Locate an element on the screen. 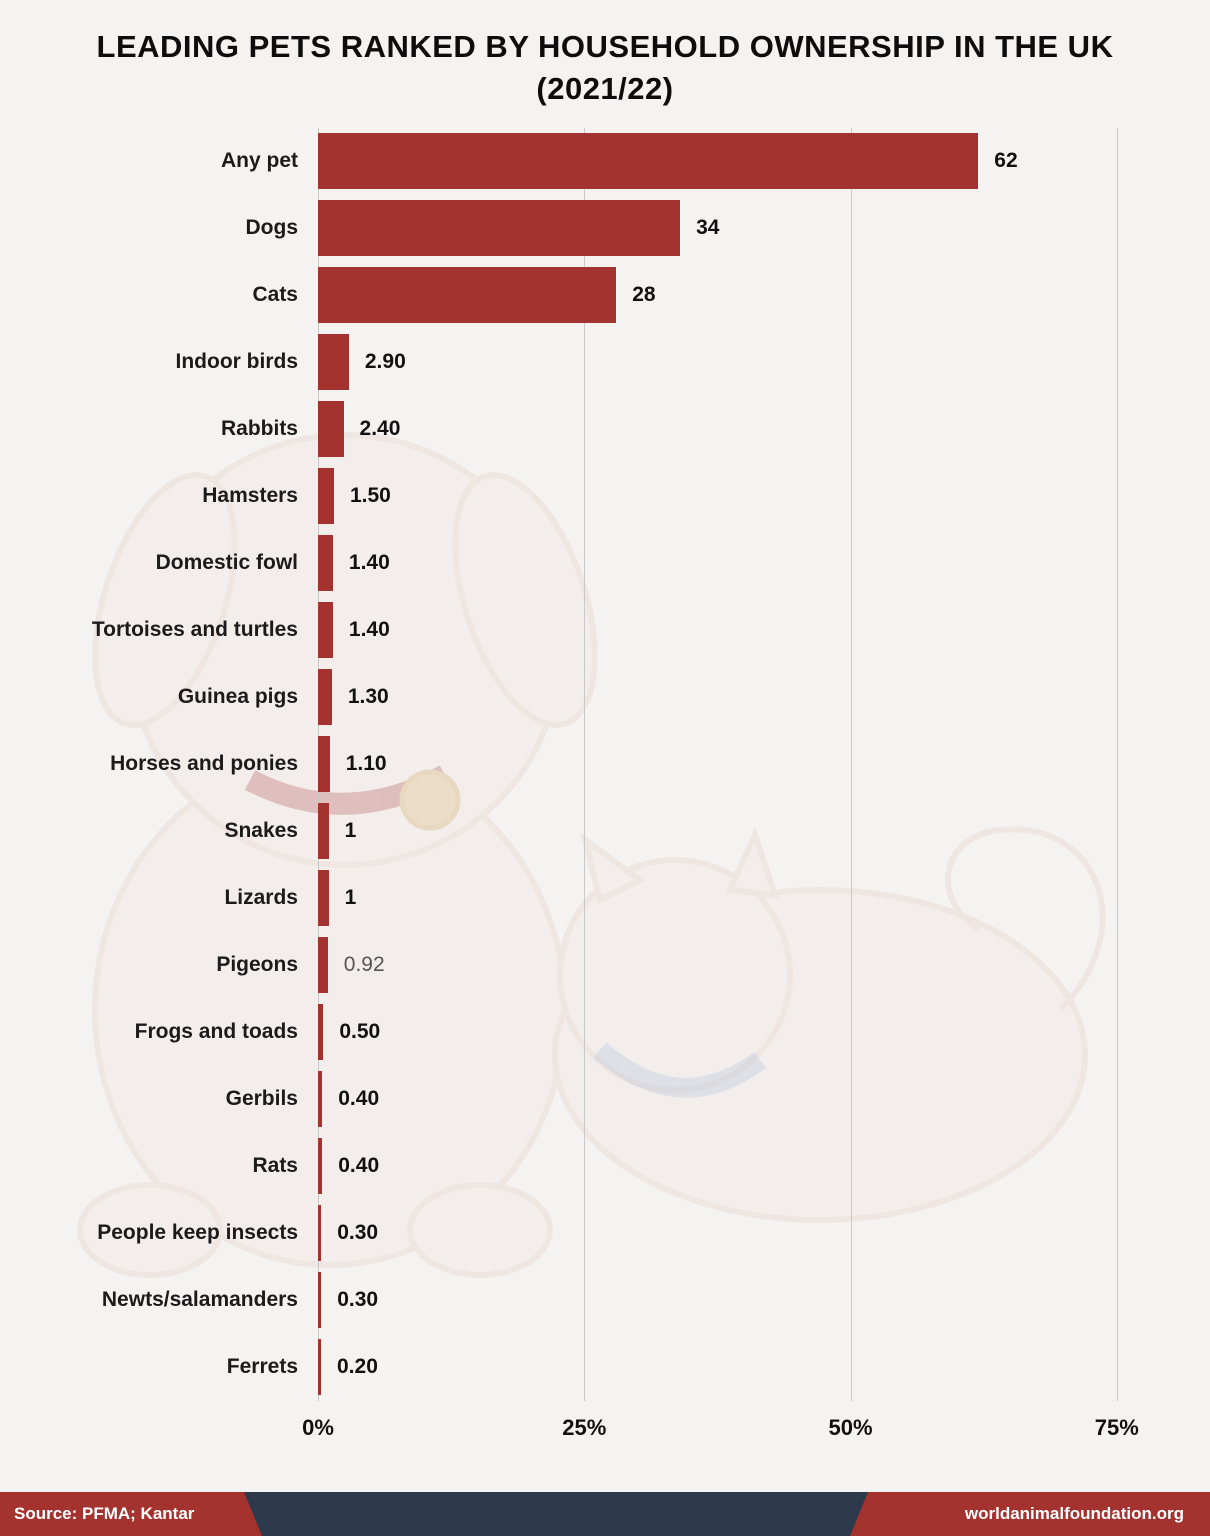  bar-label: Newts/salamanders is located at coordinates (199, 1300).